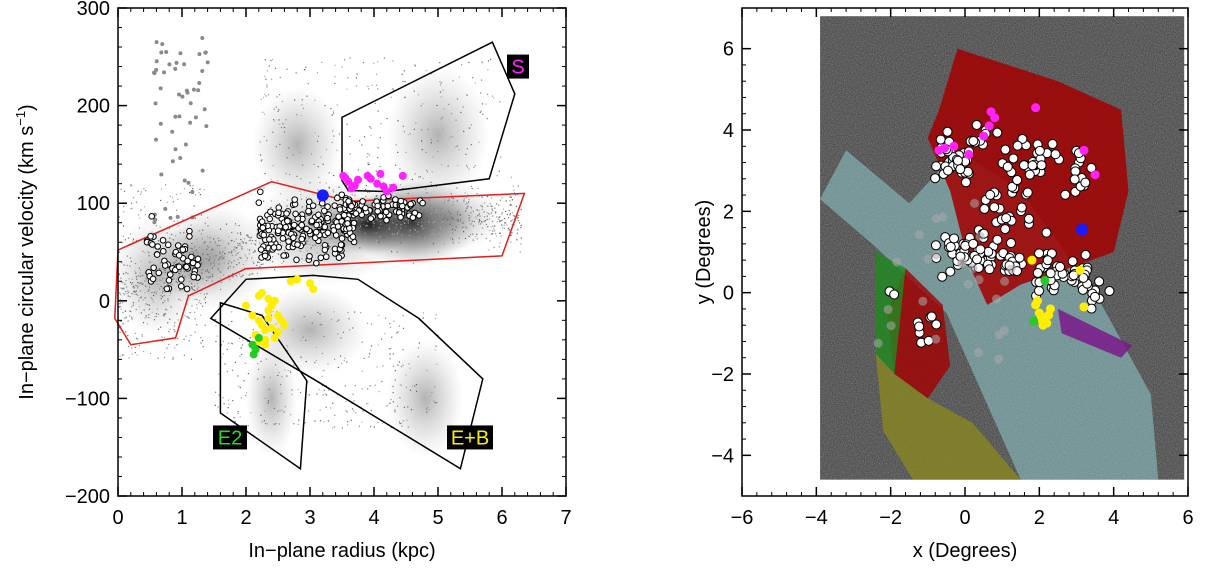  I want to click on left-x-axis-title: In−plane radius (kpc), so click(341, 551).